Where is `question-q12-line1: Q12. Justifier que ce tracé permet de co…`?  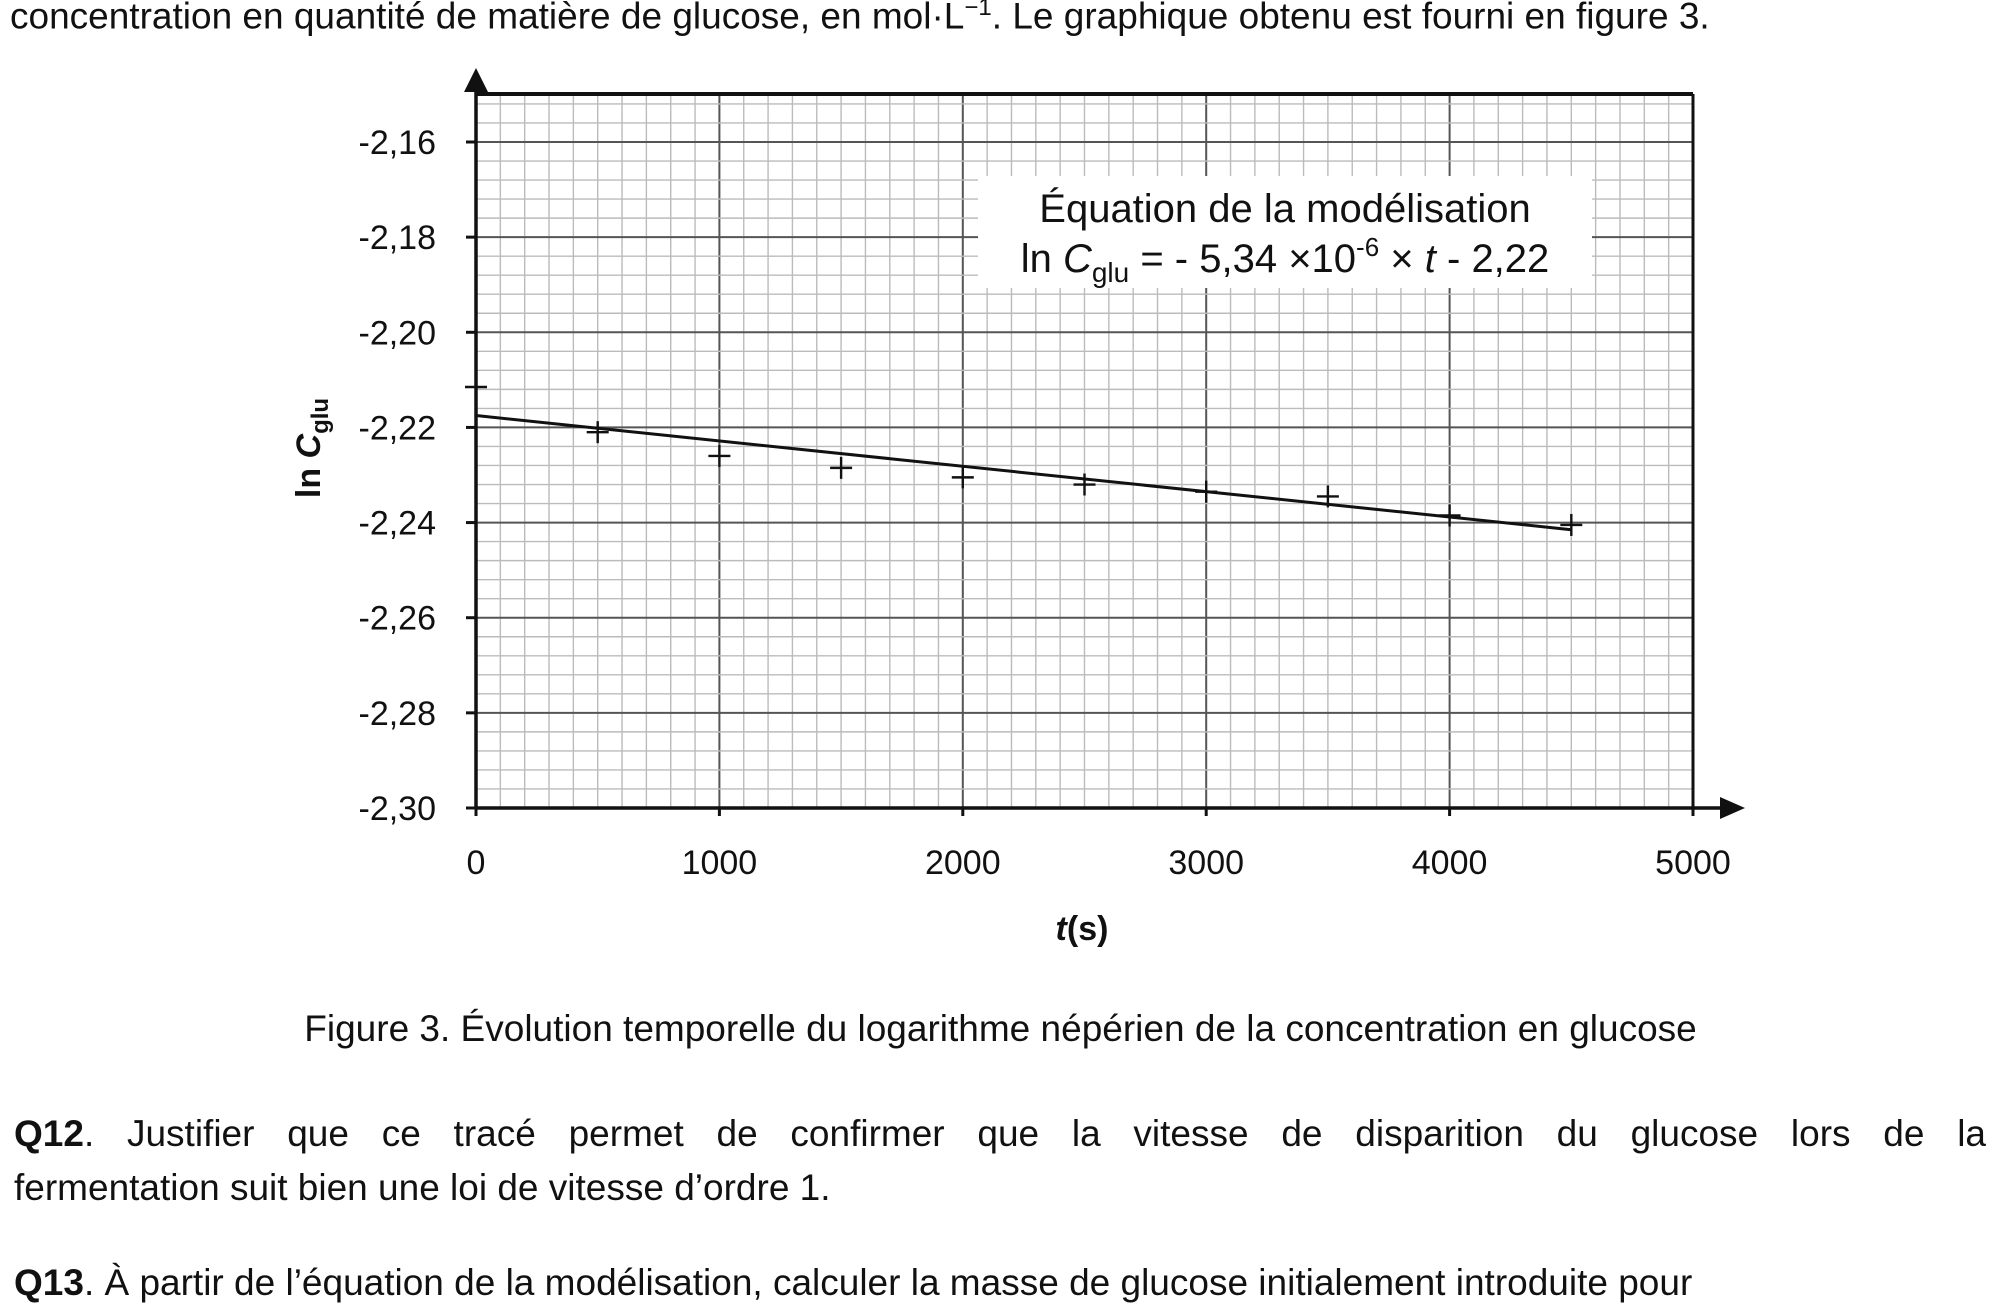
question-q12-line1: Q12. Justifier que ce tracé permet de co… is located at coordinates (1000, 1133).